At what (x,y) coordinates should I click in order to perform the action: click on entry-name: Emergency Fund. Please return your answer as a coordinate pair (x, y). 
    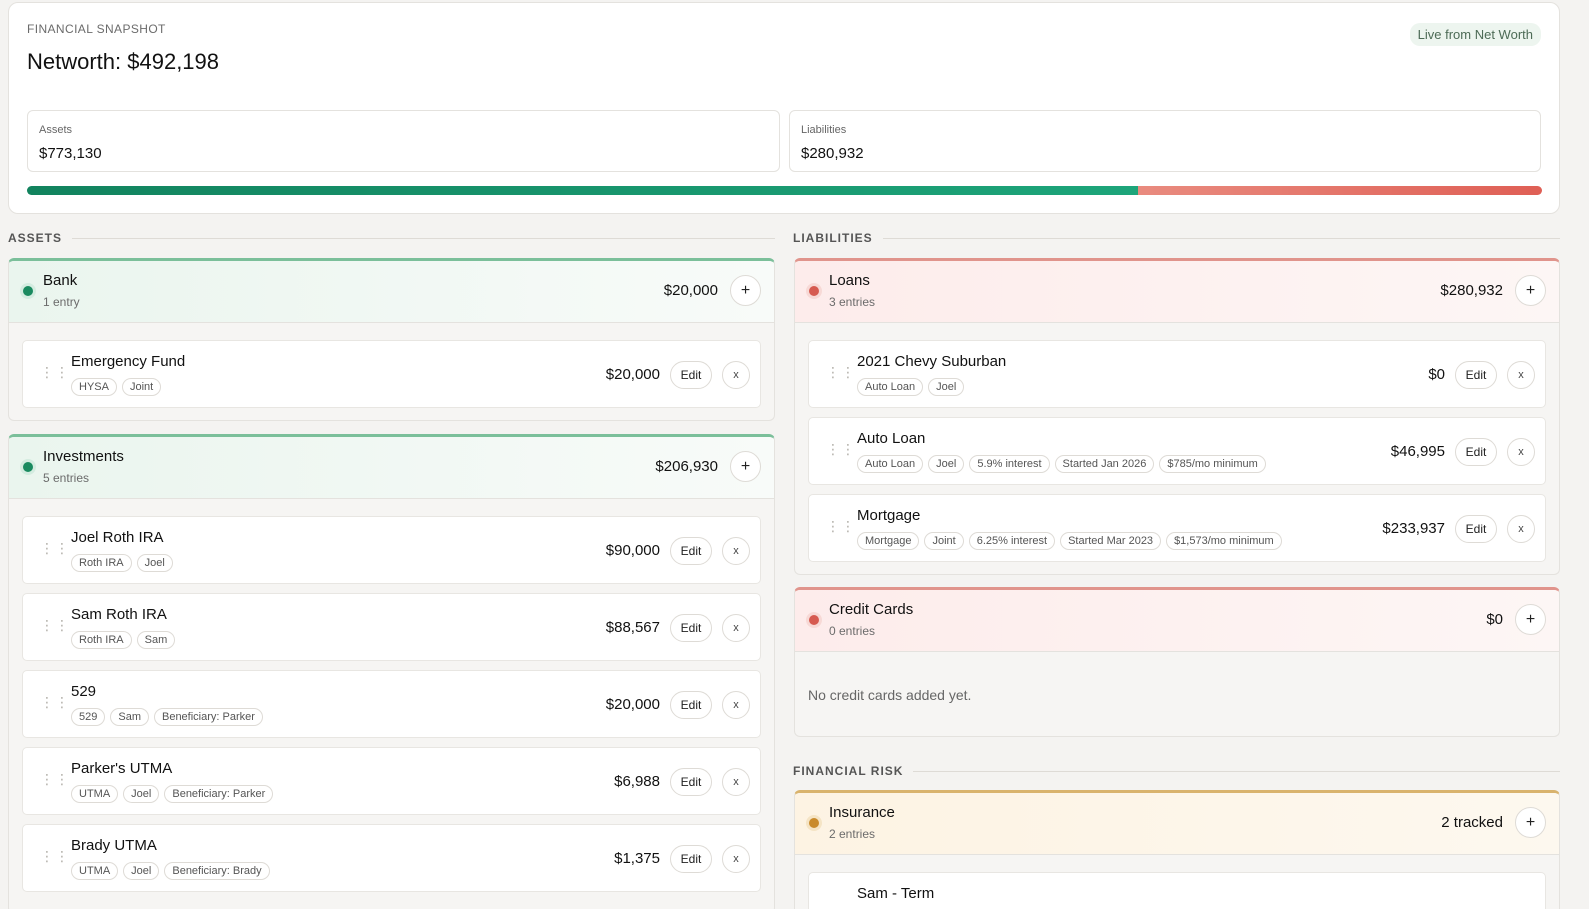
    Looking at the image, I should click on (128, 361).